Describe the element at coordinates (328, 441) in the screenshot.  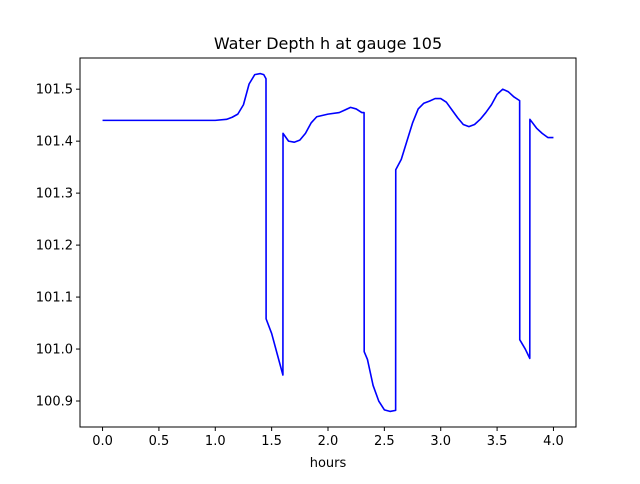
I see `x-tick-label: 2.0` at that location.